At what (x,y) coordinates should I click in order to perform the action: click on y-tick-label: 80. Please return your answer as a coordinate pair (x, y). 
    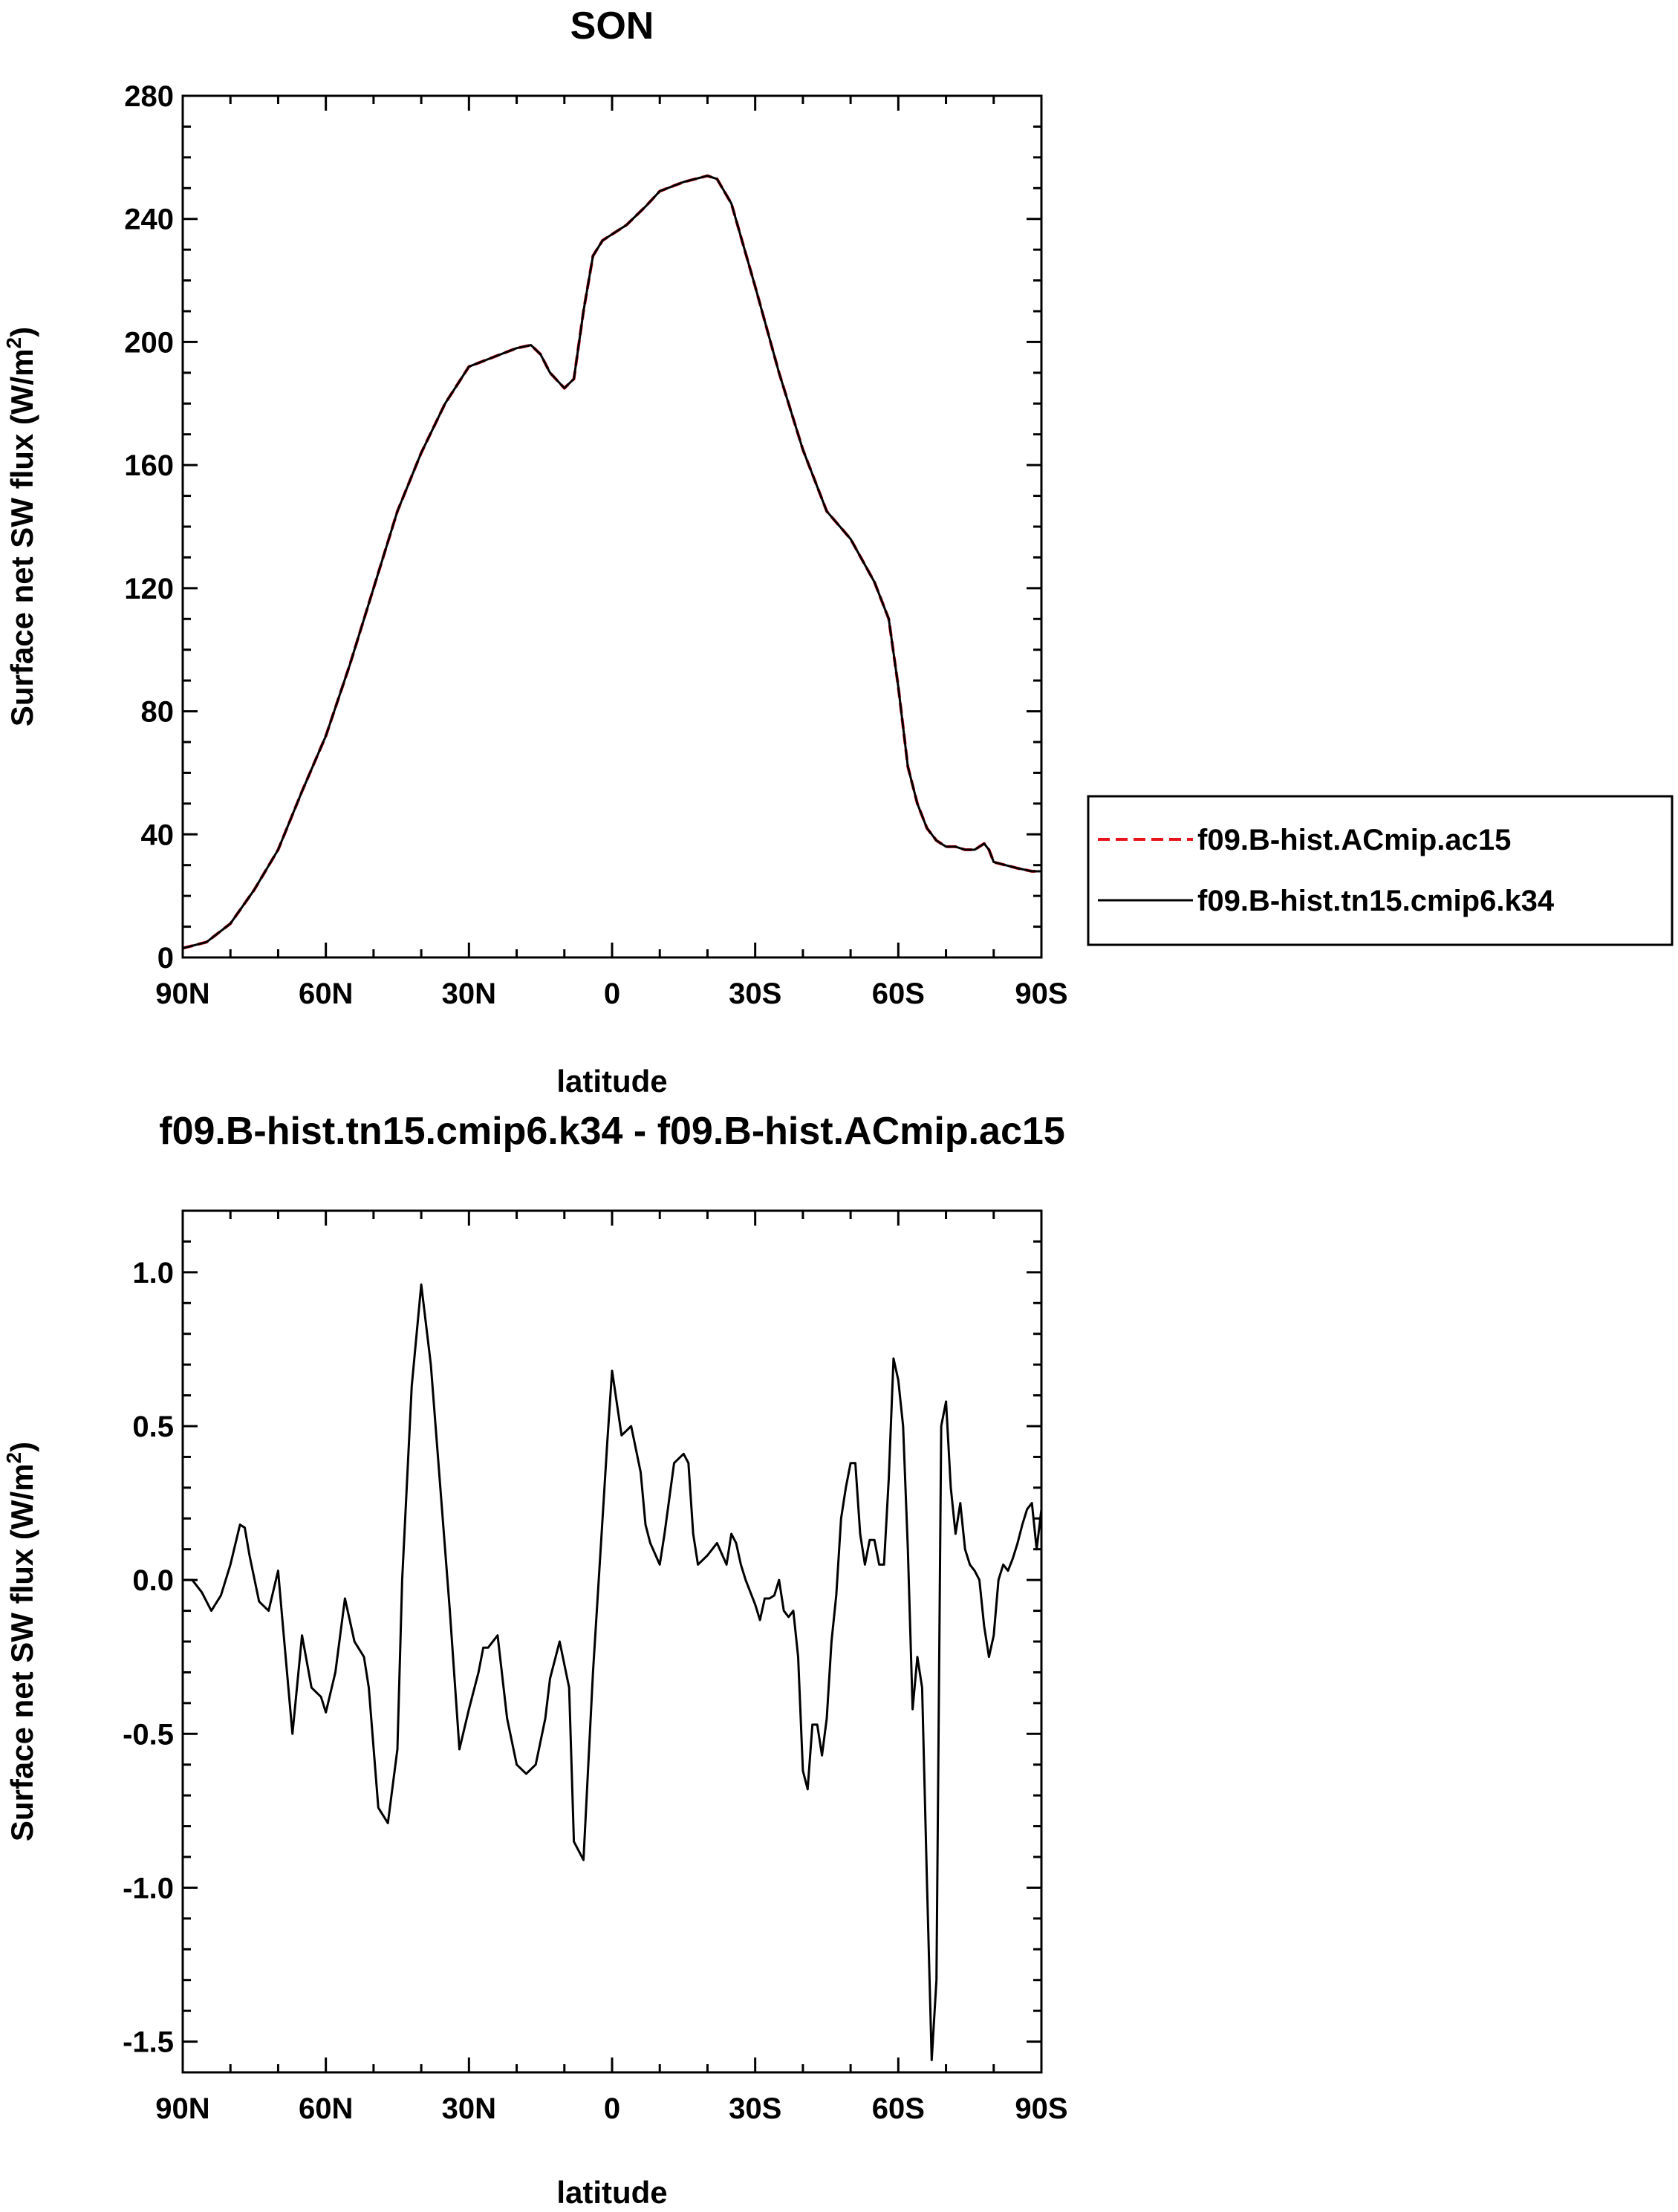
    Looking at the image, I should click on (158, 712).